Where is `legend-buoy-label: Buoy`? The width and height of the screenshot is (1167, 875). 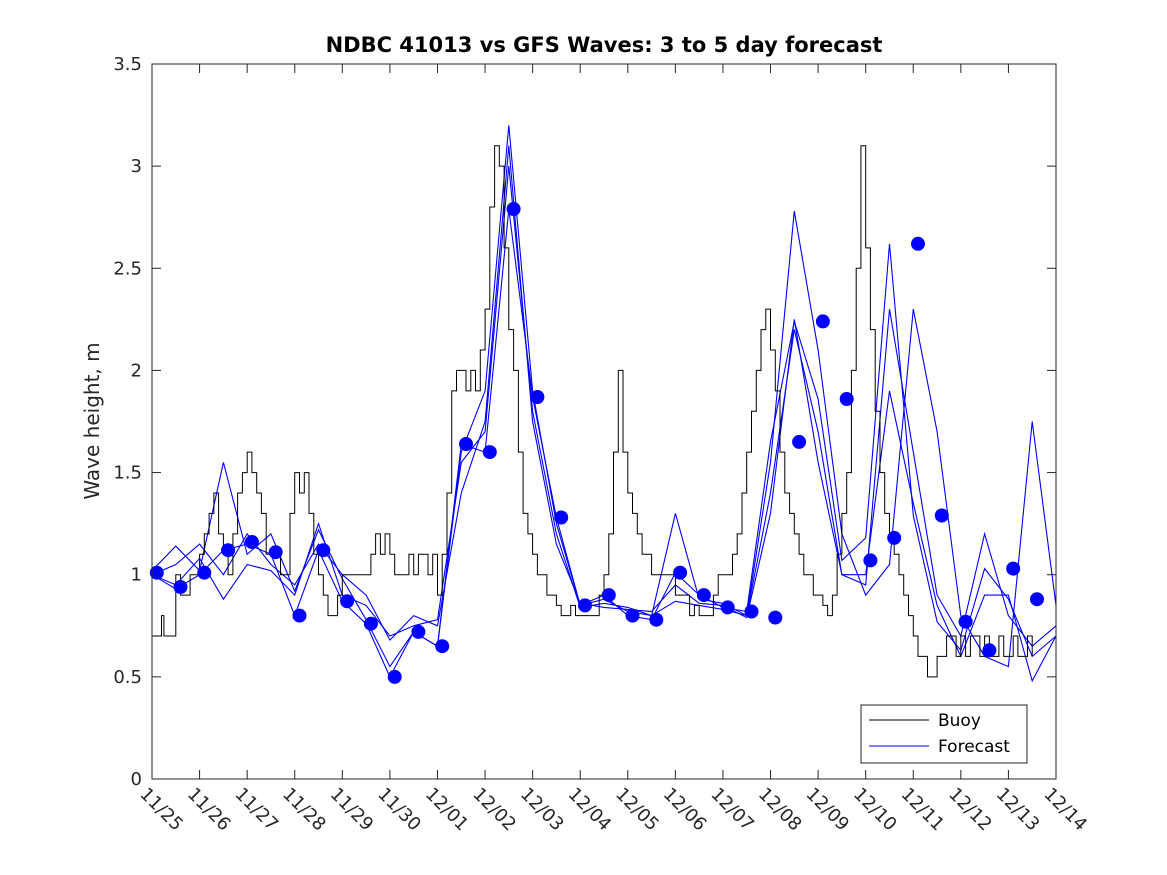 legend-buoy-label: Buoy is located at coordinates (959, 721).